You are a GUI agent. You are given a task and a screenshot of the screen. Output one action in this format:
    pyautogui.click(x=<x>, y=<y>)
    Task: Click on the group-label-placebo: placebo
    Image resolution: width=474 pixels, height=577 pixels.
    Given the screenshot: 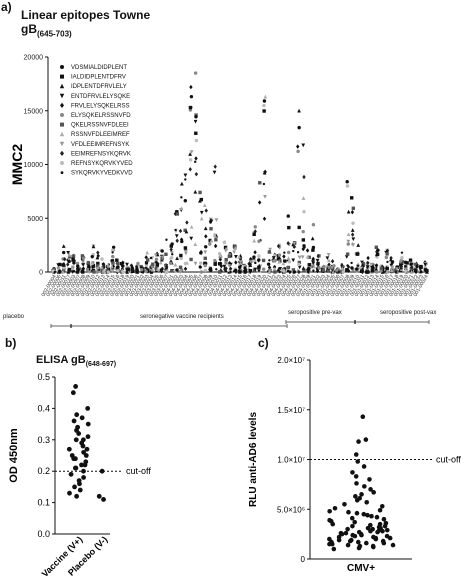 What is the action you would take?
    pyautogui.click(x=14, y=317)
    